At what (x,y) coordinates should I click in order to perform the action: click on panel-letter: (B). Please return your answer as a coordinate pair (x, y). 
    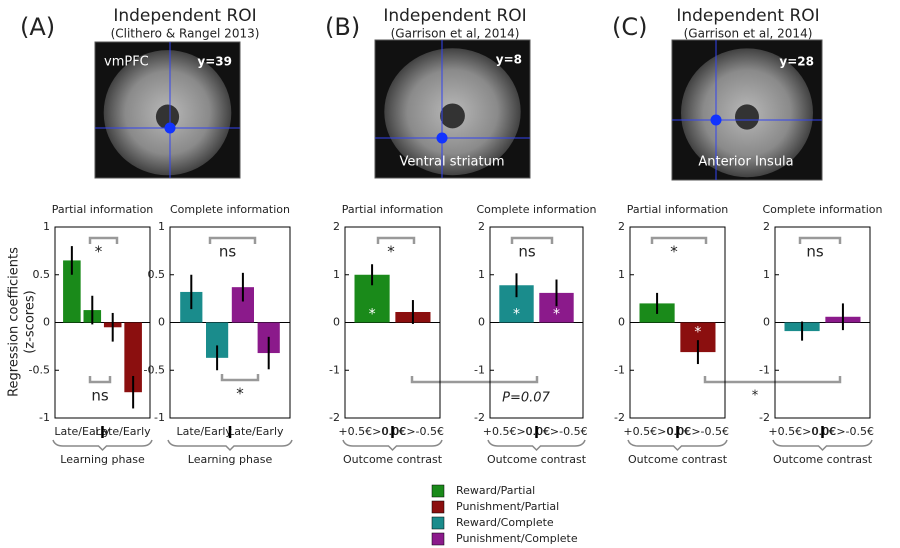
    Looking at the image, I should click on (342, 27).